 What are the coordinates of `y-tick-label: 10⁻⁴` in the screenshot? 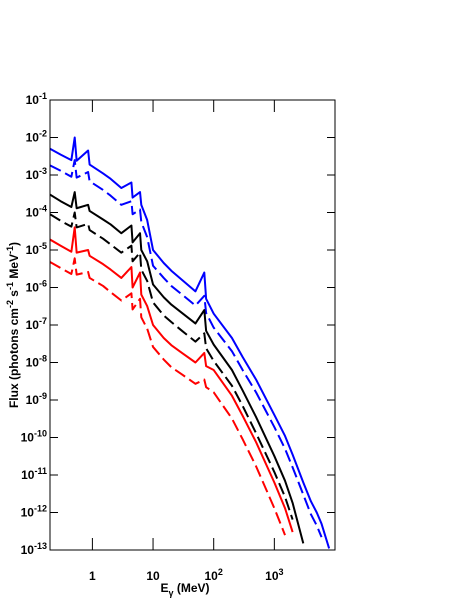 It's located at (36, 212).